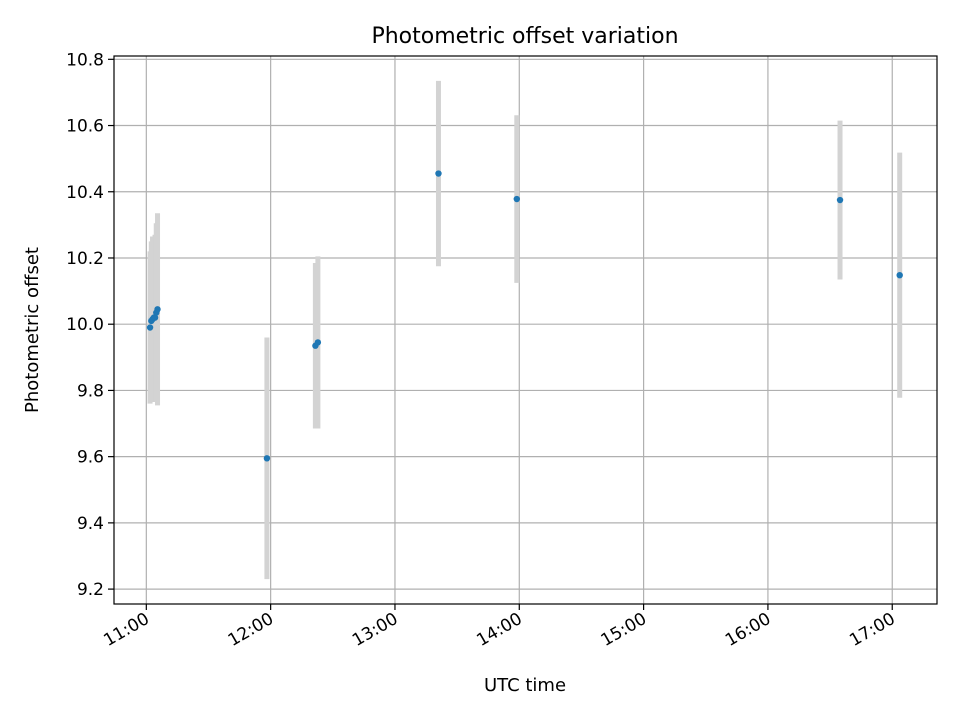 The width and height of the screenshot is (960, 720). What do you see at coordinates (85, 193) in the screenshot?
I see `y-tick-label: 10.4` at bounding box center [85, 193].